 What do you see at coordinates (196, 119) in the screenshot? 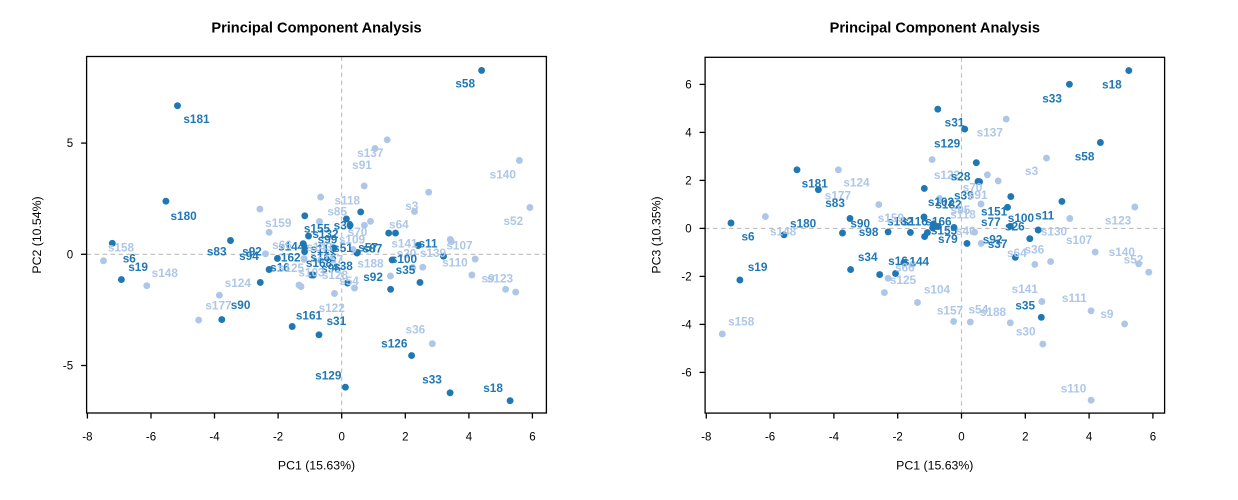
I see `svg-text: s181` at bounding box center [196, 119].